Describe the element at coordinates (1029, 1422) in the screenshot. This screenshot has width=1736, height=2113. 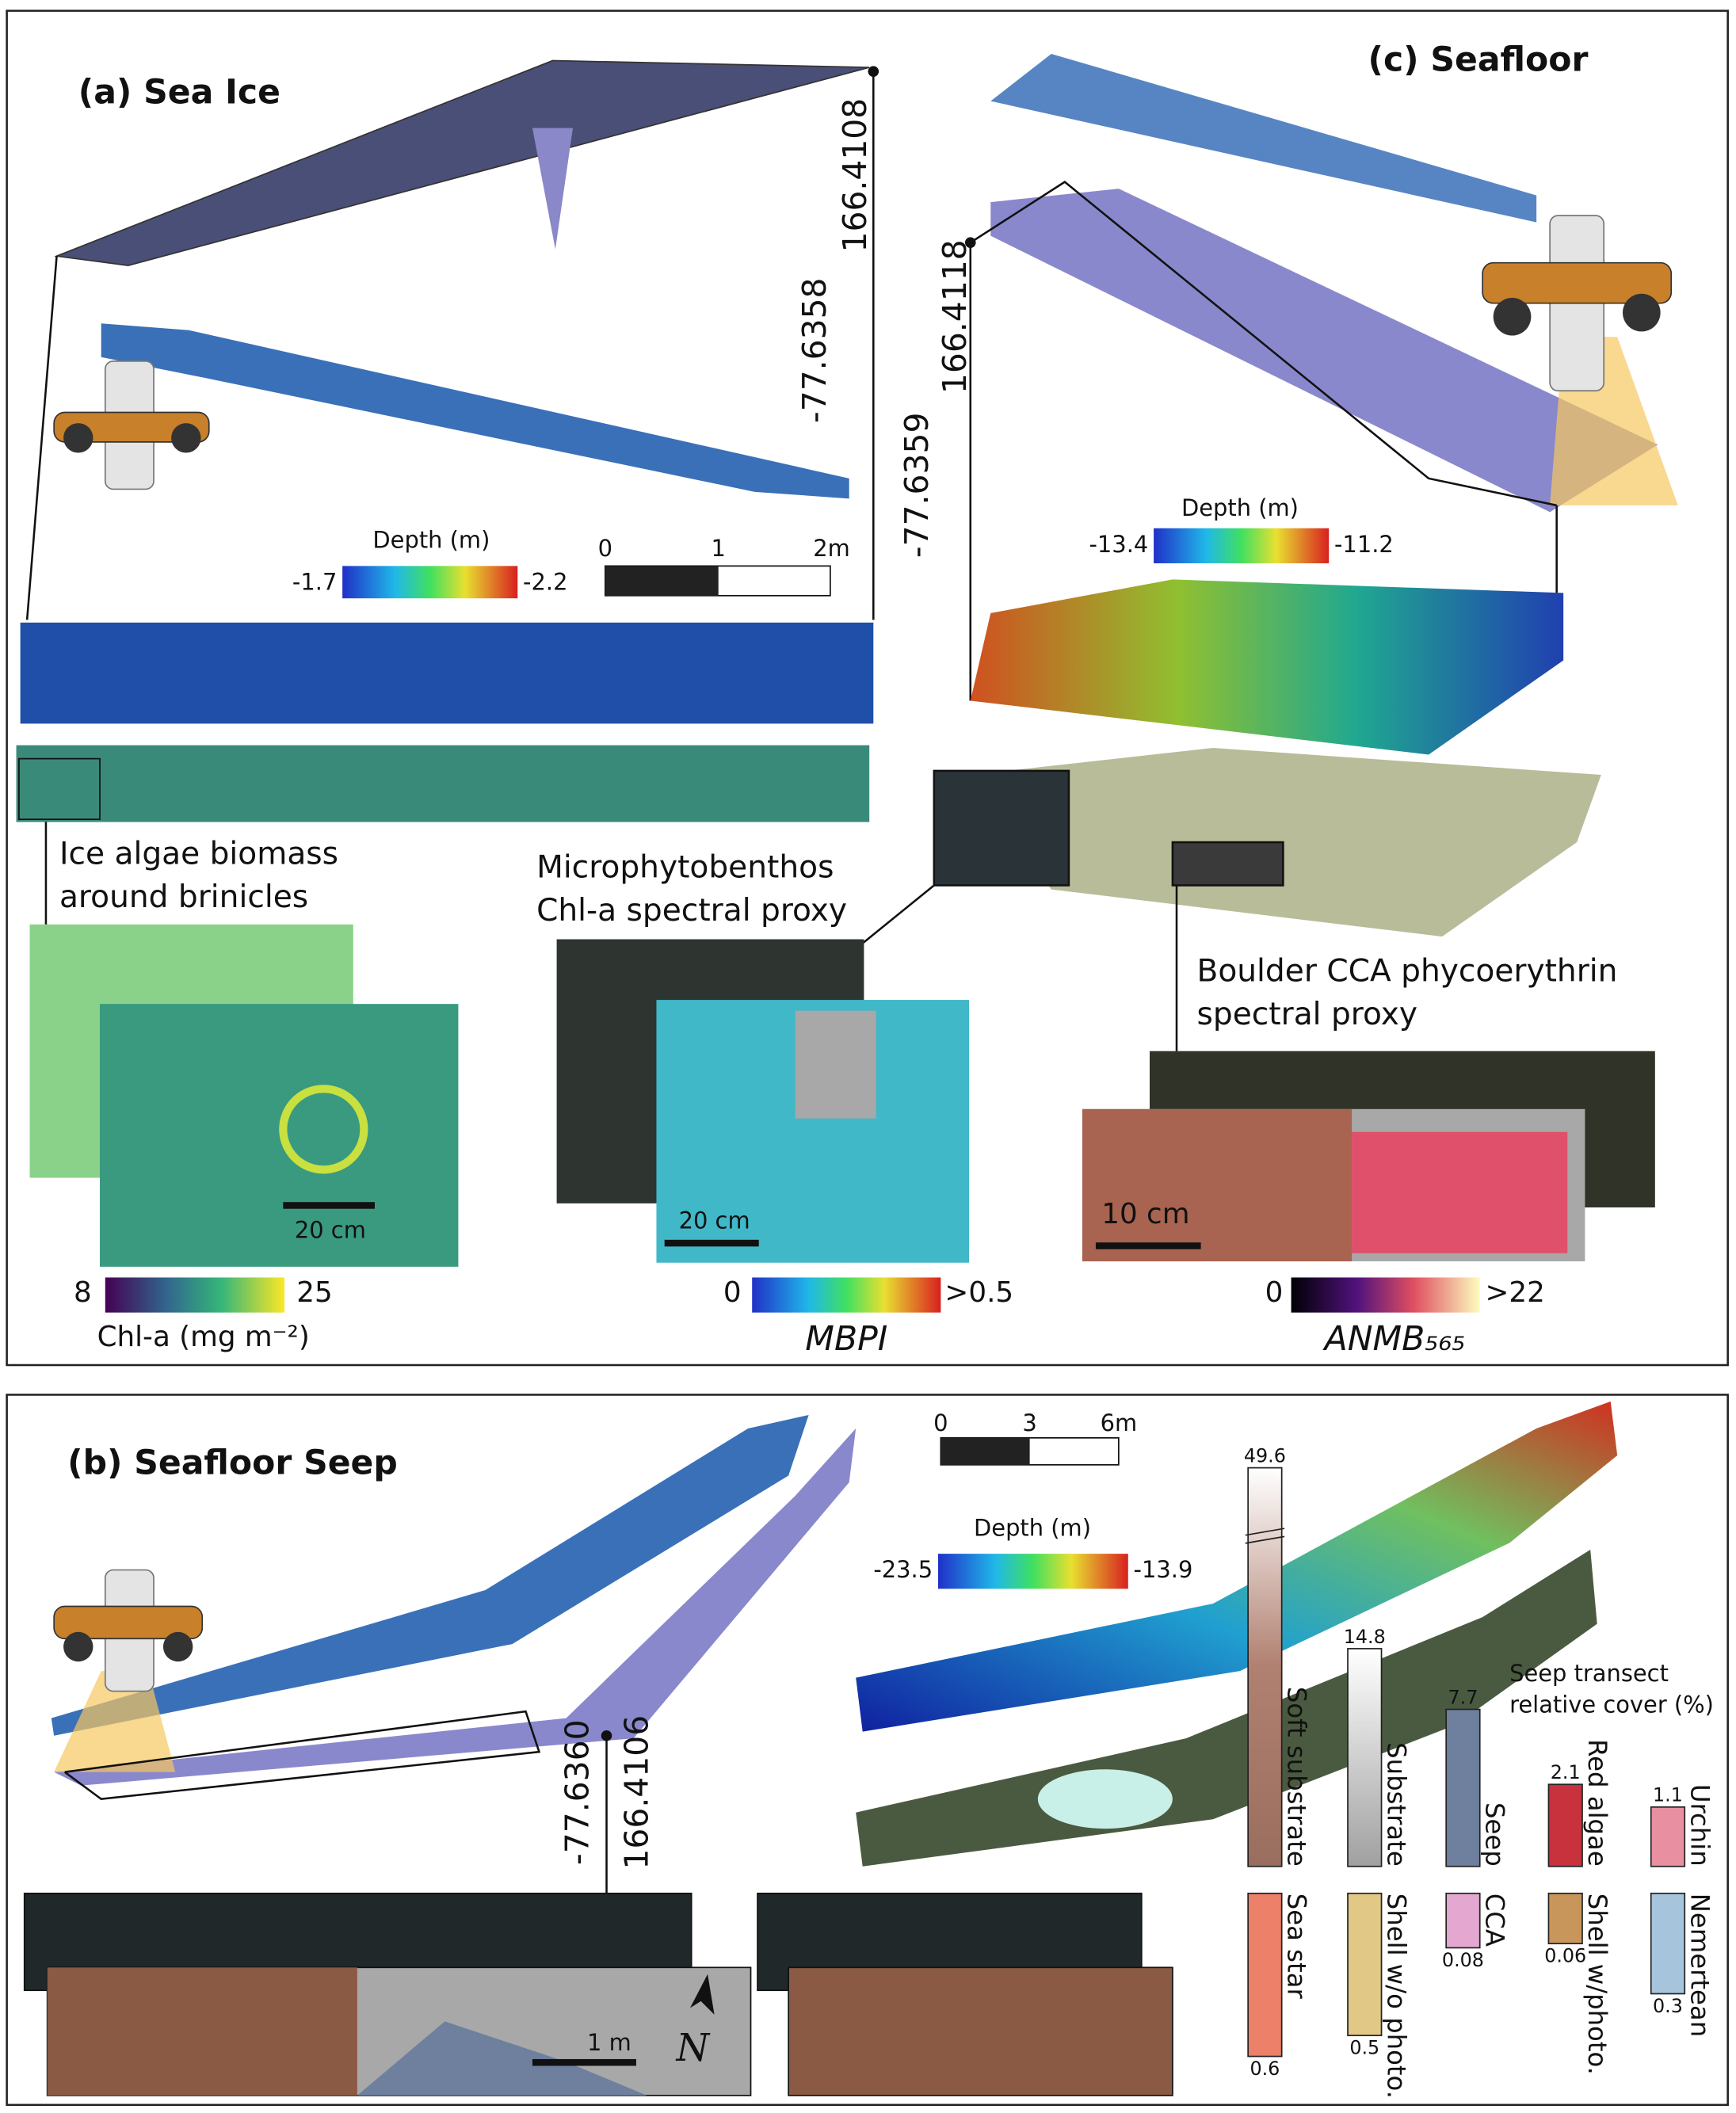
I see `scale-tick: 3` at that location.